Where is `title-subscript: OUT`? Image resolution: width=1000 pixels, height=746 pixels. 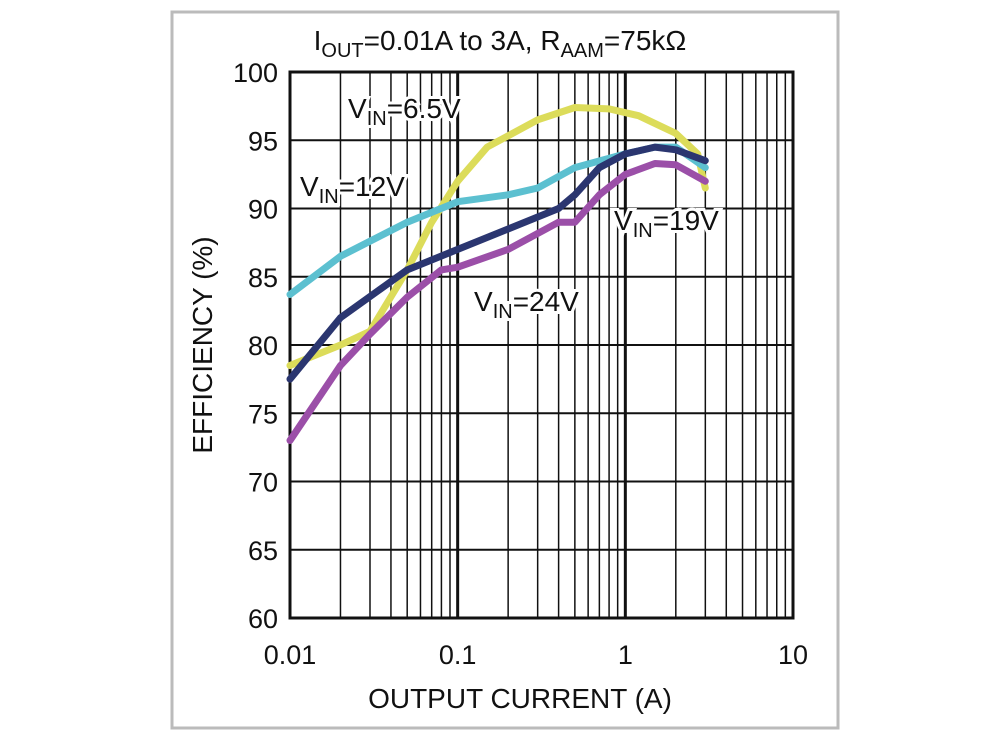
title-subscript: OUT is located at coordinates (342, 51).